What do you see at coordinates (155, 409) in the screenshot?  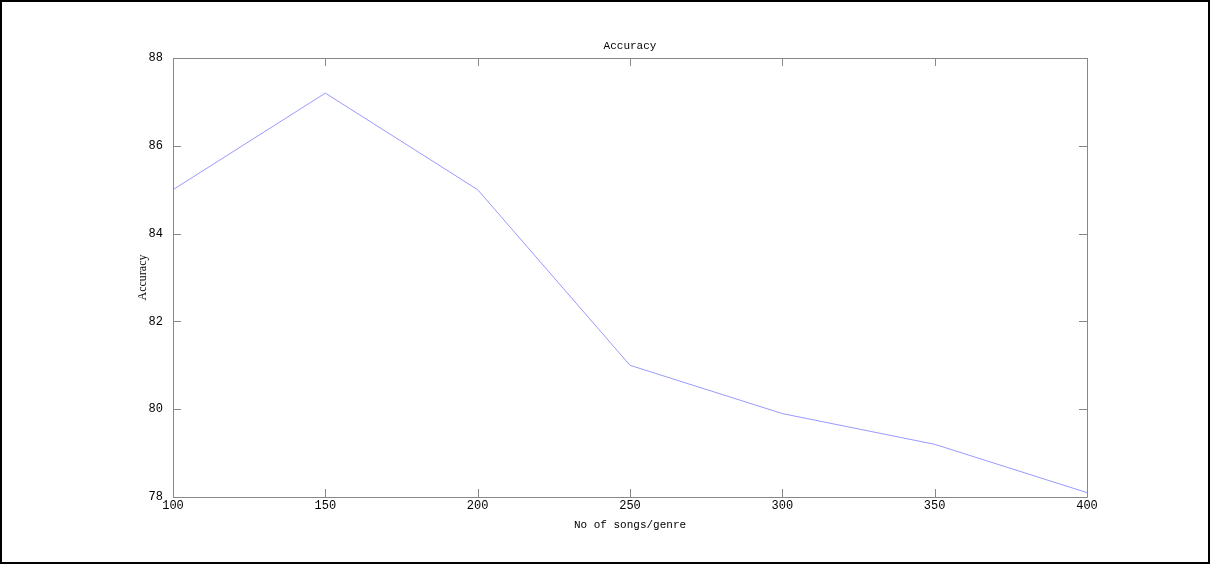 I see `y-tick-label: 80` at bounding box center [155, 409].